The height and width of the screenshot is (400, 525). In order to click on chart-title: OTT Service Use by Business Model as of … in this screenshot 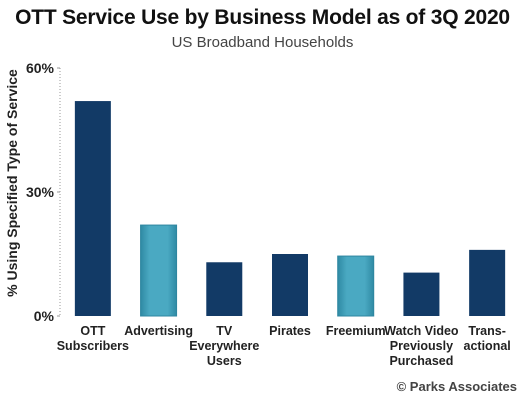, I will do `click(262, 17)`.